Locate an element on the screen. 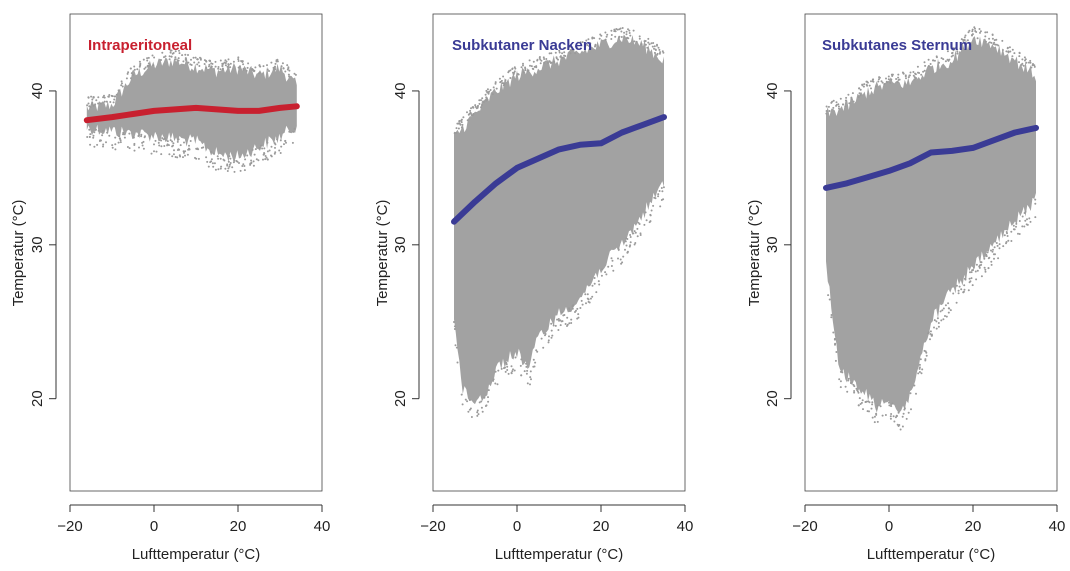 The width and height of the screenshot is (1070, 571). y-axis-label: Temperatur (°C) is located at coordinates (18, 253).